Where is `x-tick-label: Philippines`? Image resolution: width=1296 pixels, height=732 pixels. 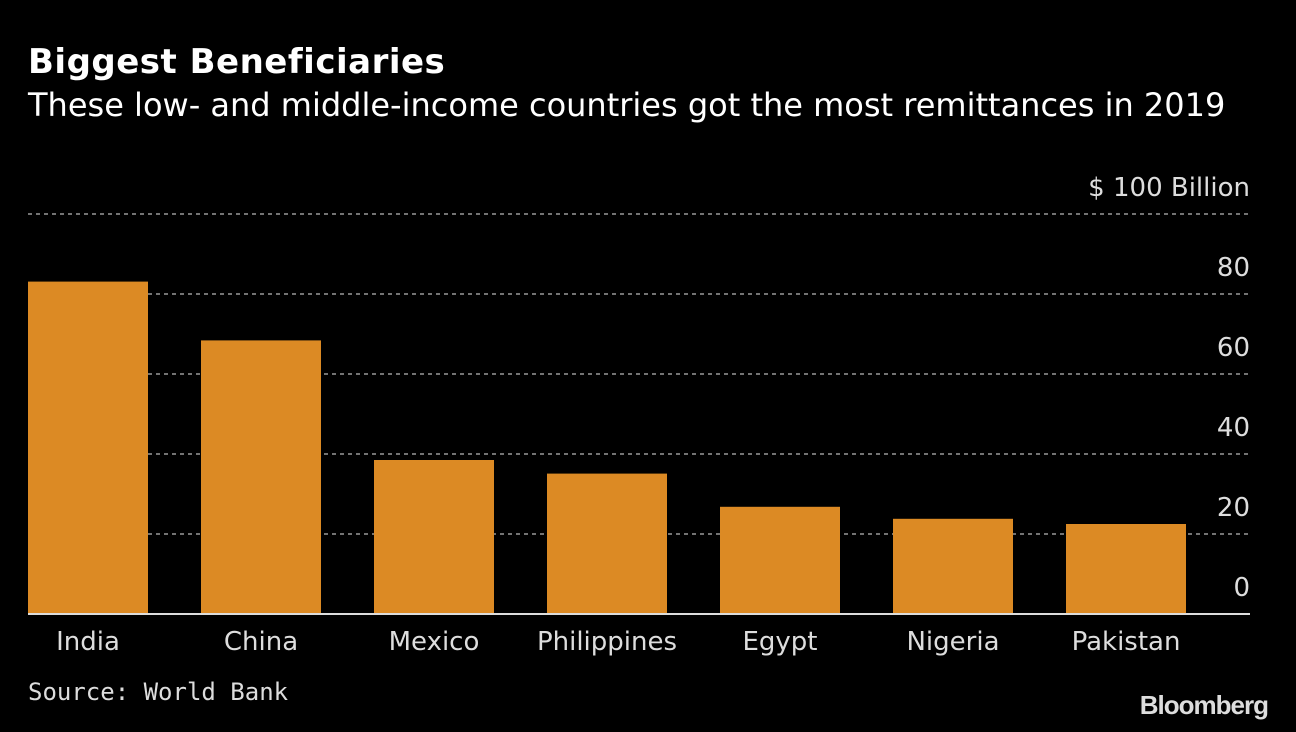 x-tick-label: Philippines is located at coordinates (607, 642).